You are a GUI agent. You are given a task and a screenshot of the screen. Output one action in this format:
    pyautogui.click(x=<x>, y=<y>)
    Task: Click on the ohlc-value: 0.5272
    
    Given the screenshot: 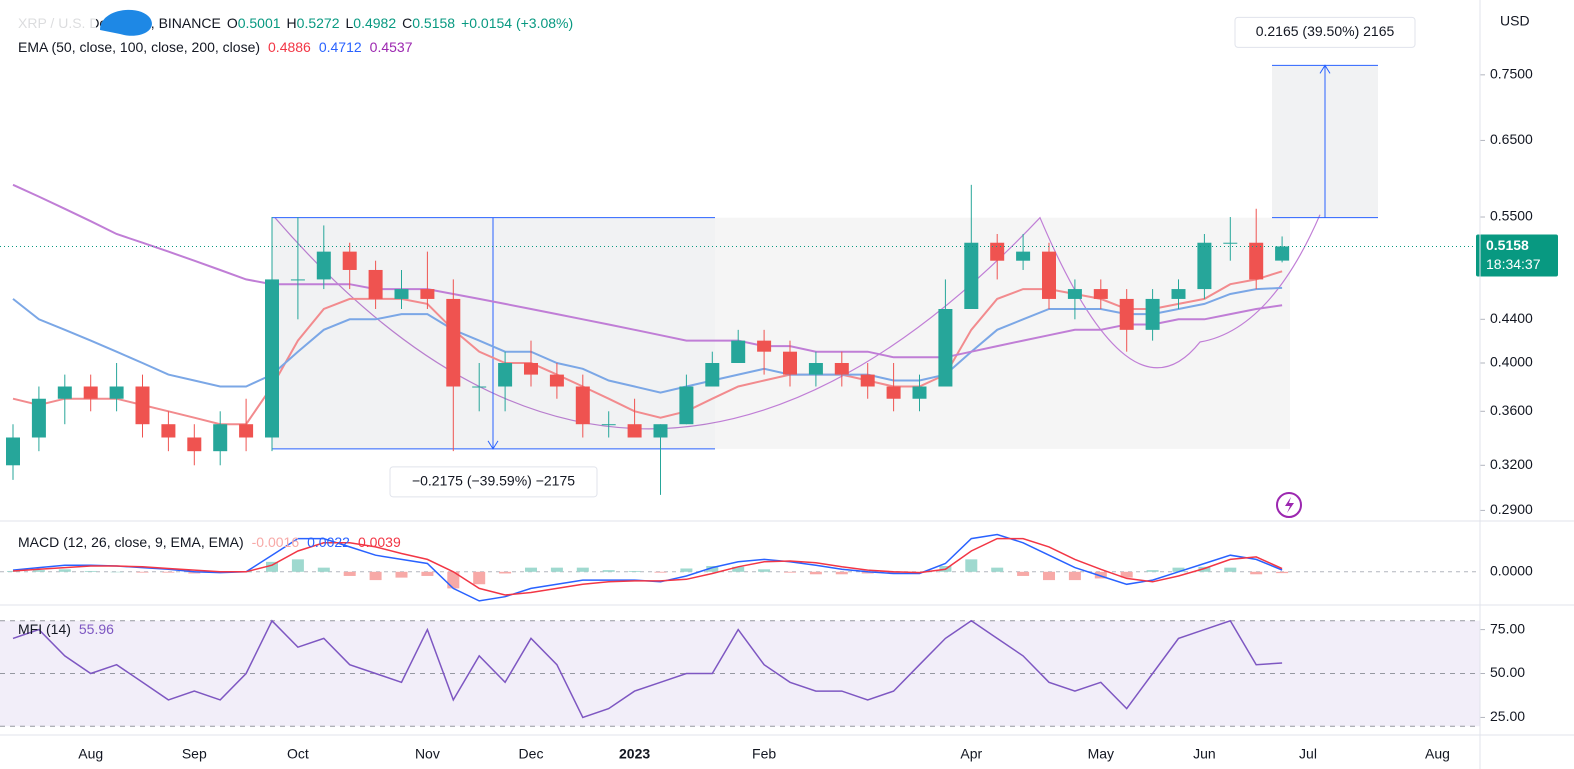 What is the action you would take?
    pyautogui.click(x=318, y=23)
    